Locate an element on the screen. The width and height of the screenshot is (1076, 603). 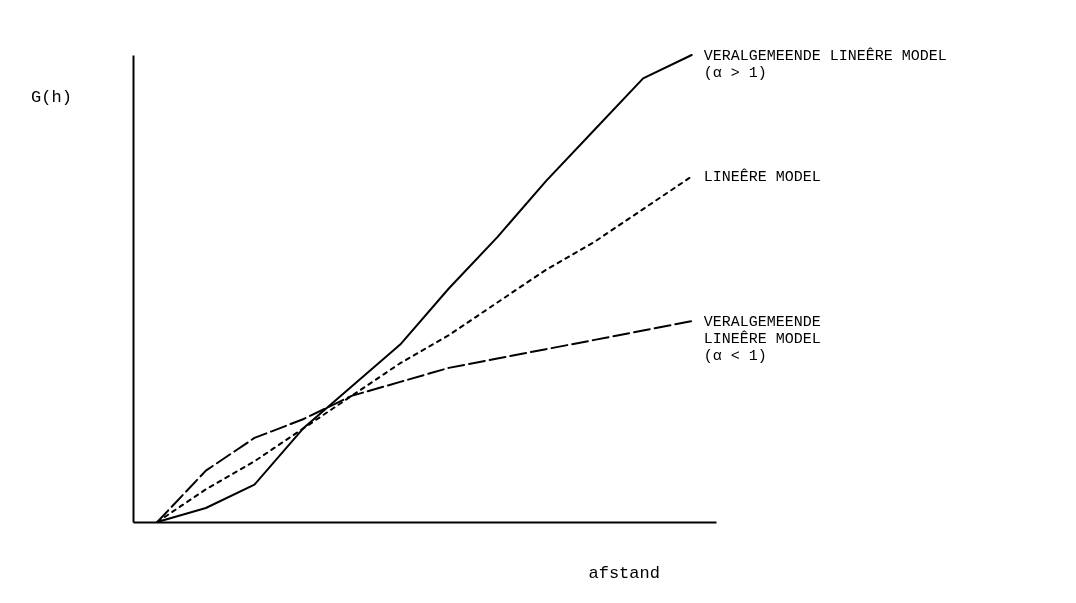
series-label: LINEÊRE MODEL is located at coordinates (762, 177).